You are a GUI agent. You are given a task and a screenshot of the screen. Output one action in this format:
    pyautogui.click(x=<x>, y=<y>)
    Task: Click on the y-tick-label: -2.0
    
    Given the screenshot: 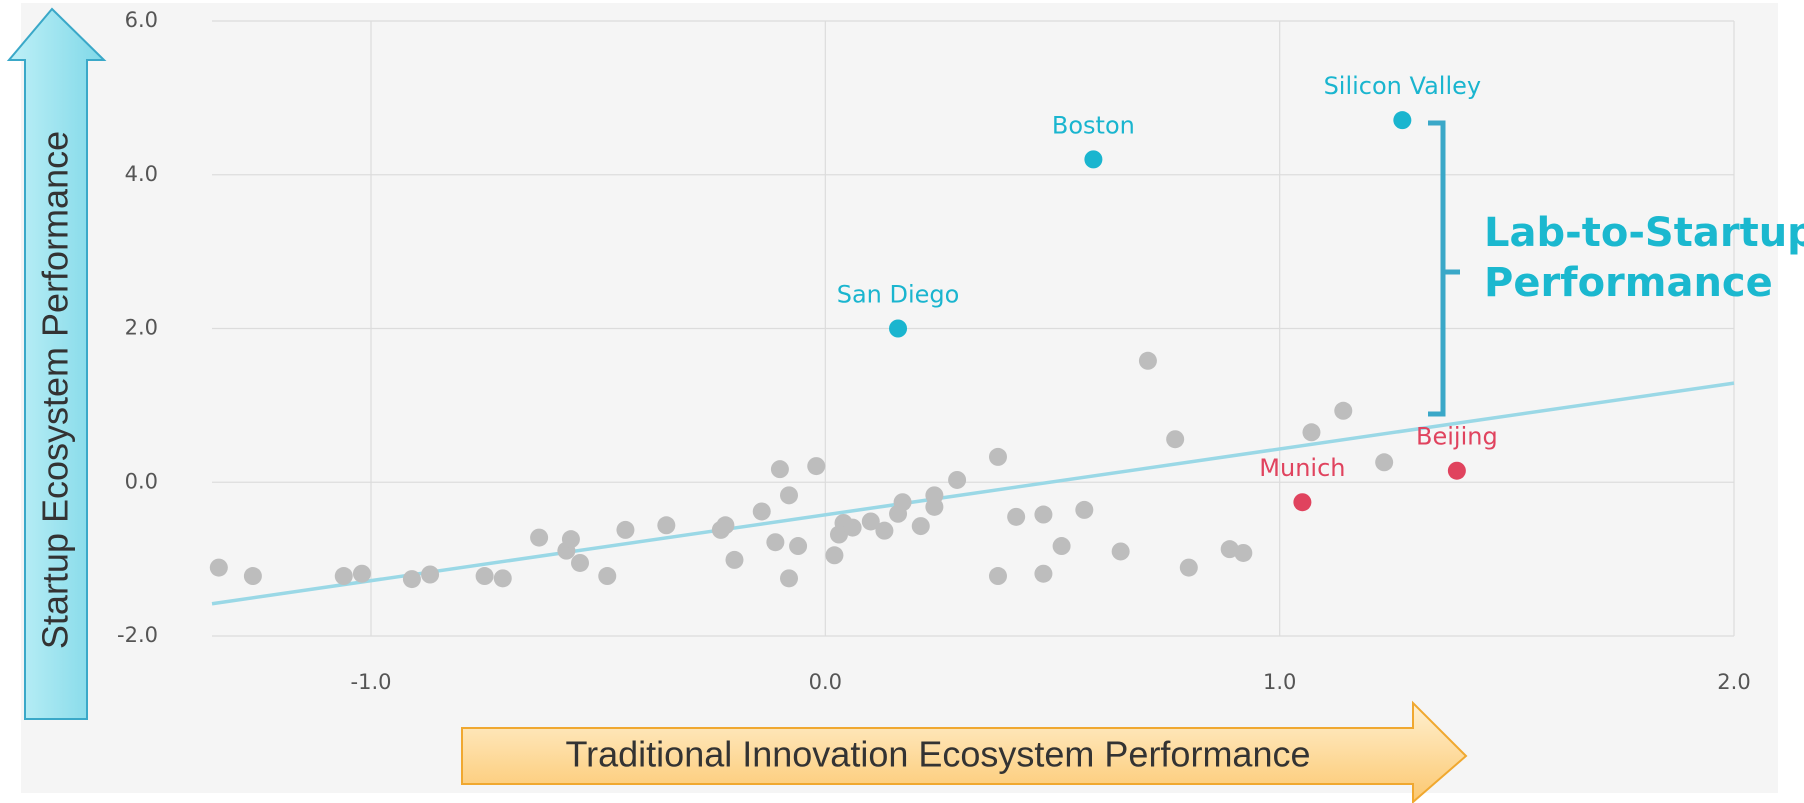 What is the action you would take?
    pyautogui.click(x=137, y=635)
    